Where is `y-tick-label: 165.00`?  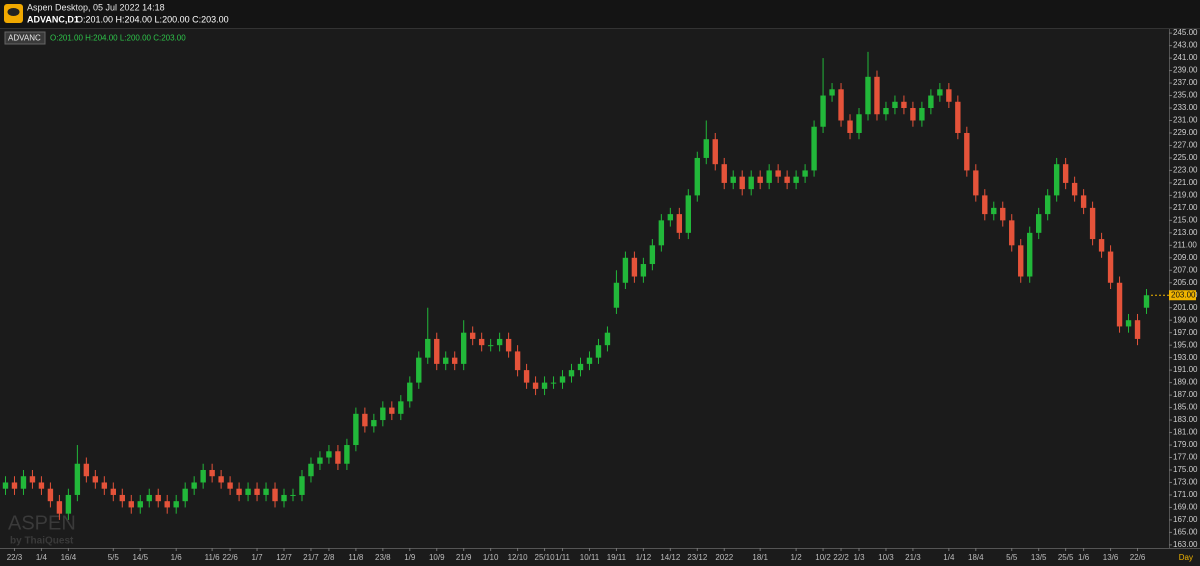 y-tick-label: 165.00 is located at coordinates (1185, 532).